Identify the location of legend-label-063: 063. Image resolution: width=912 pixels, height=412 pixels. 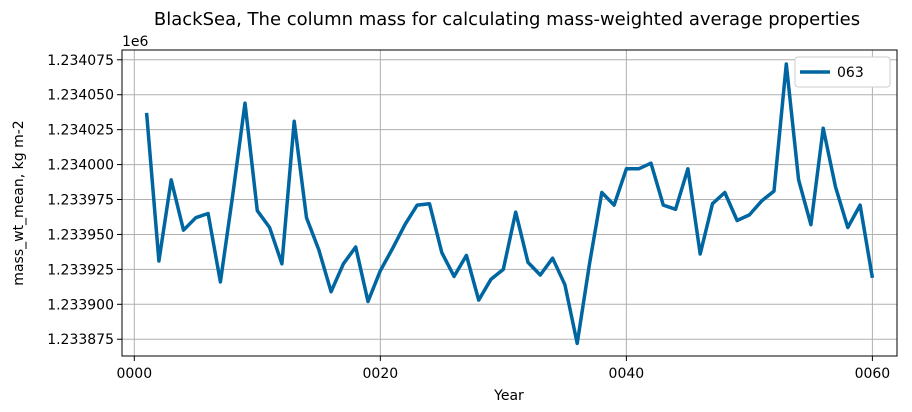
(850, 73).